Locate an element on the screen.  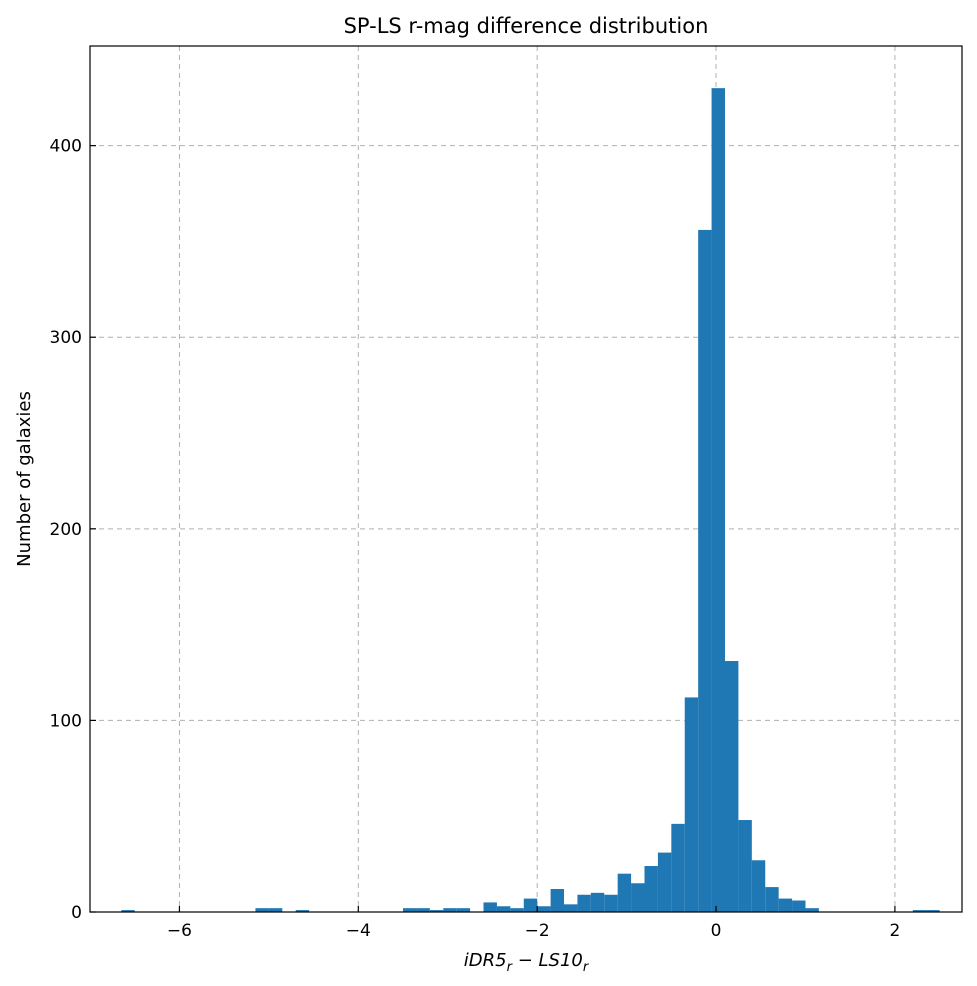
x-tick-label: −2 is located at coordinates (537, 931).